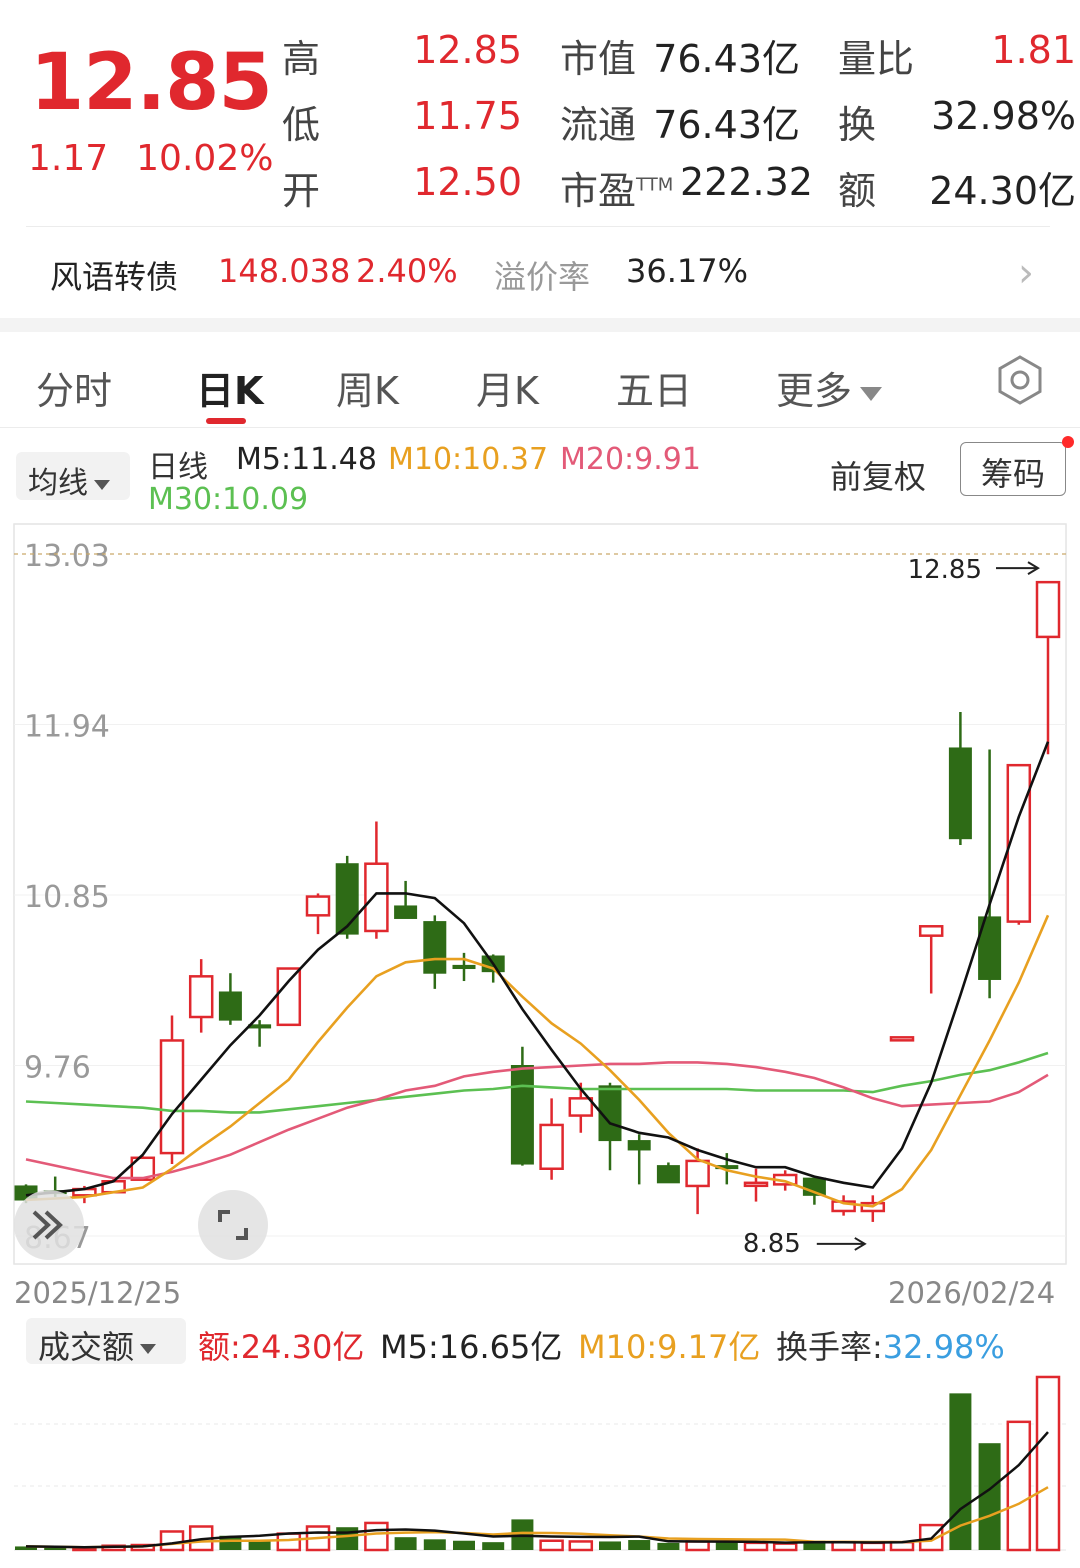 The image size is (1080, 1568). What do you see at coordinates (655, 185) in the screenshot?
I see `pe-ttm-sup: TTM` at bounding box center [655, 185].